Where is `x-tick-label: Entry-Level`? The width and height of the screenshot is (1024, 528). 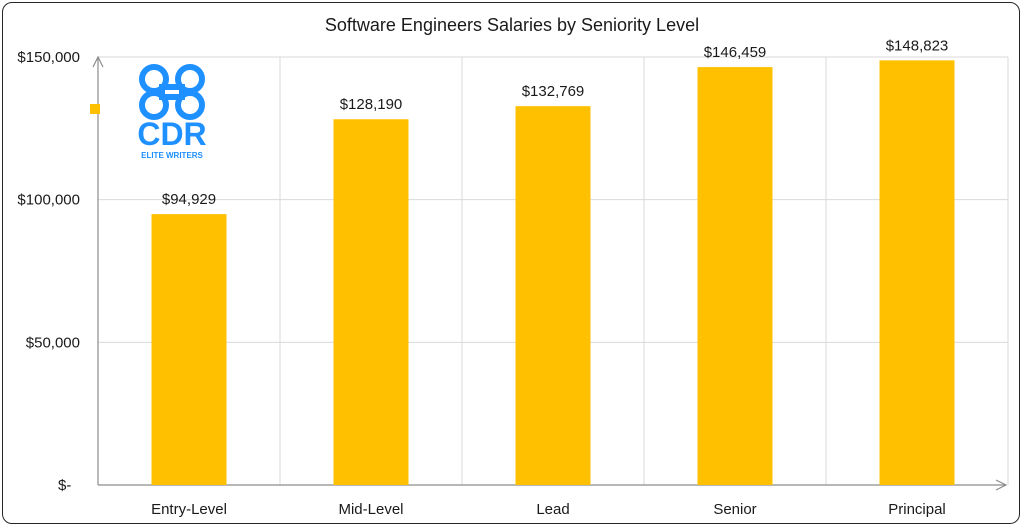 x-tick-label: Entry-Level is located at coordinates (189, 509).